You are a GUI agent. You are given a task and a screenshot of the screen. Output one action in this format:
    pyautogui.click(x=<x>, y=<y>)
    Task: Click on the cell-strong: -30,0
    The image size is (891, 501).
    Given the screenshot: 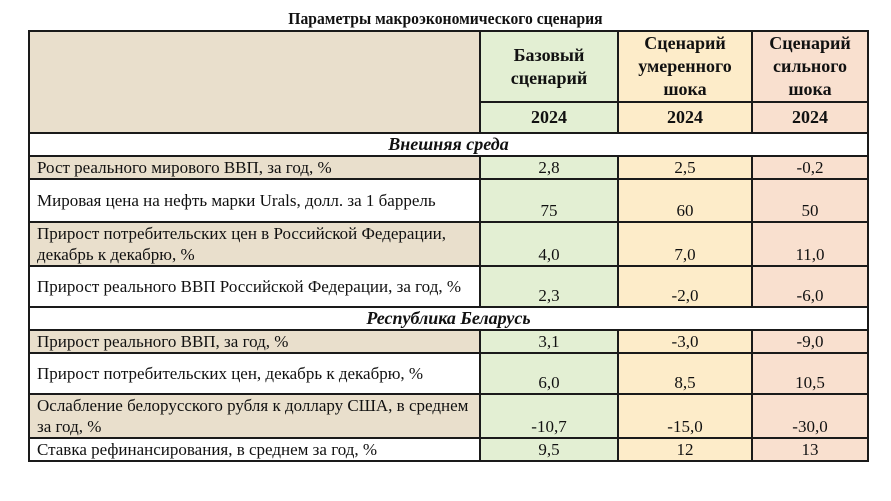 What is the action you would take?
    pyautogui.click(x=810, y=416)
    